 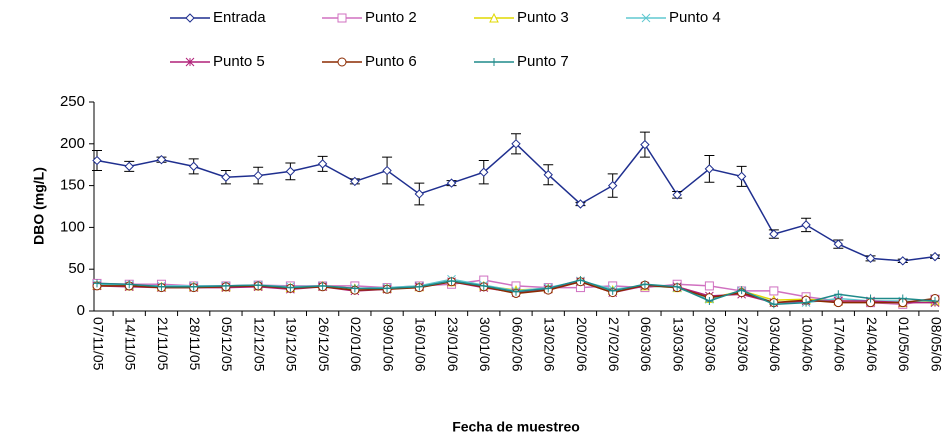 I want to click on x-tick-label: 13/02/06, so click(x=550, y=344).